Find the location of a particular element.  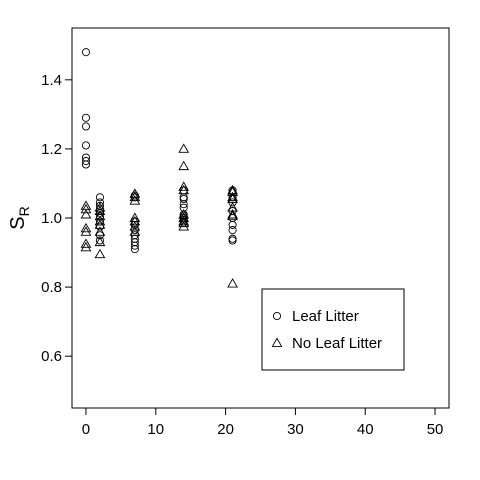

x-tick-label: 50 is located at coordinates (435, 429).